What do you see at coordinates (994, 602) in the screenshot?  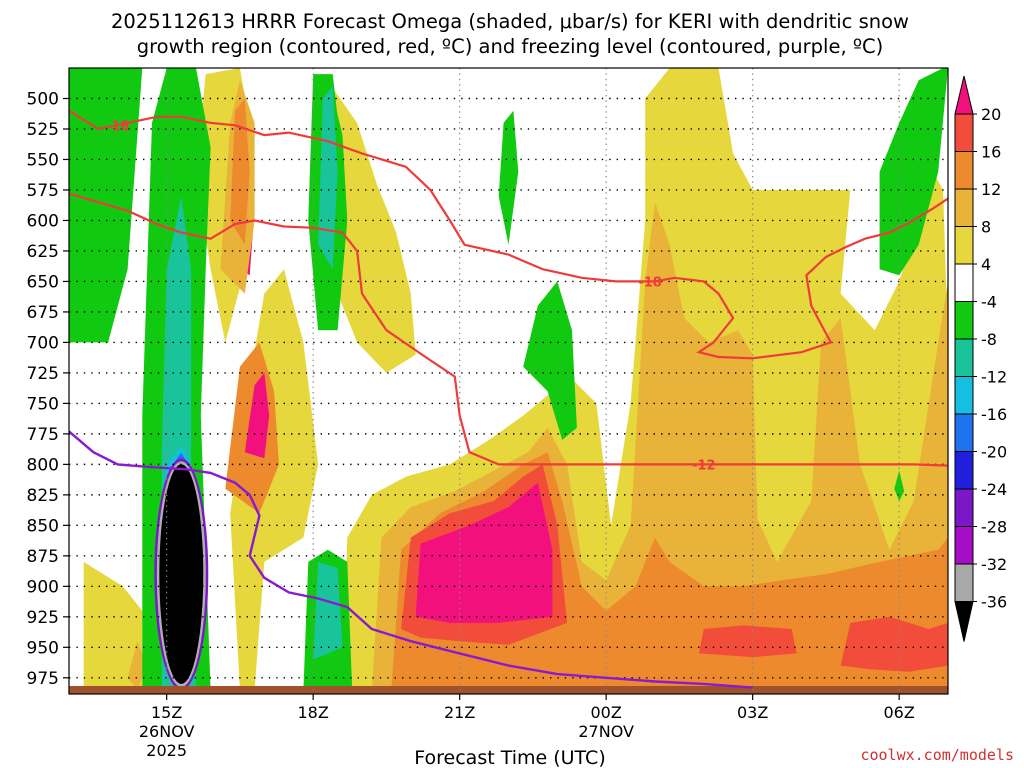 I see `colorbar-label-13: -36` at bounding box center [994, 602].